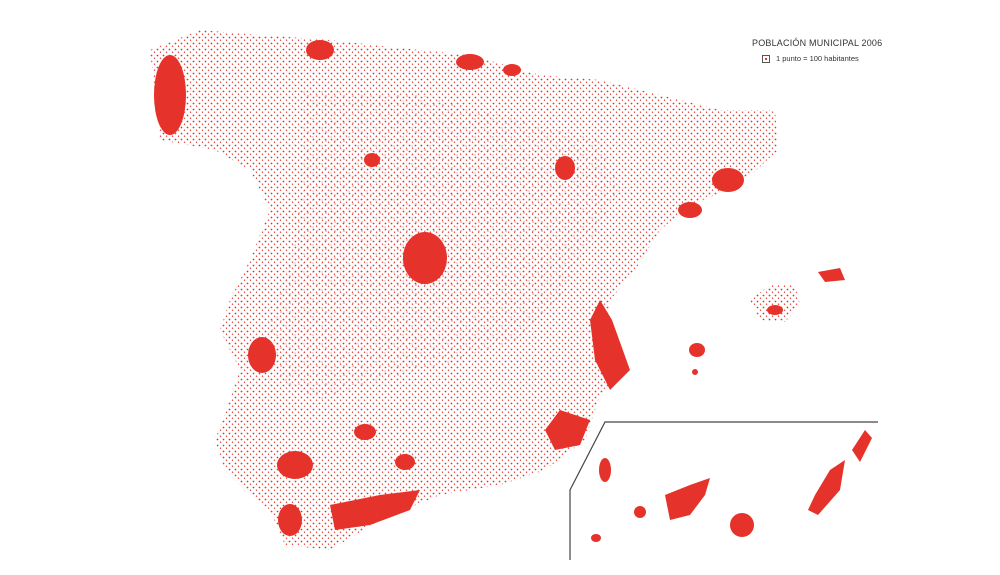 Image resolution: width=1000 pixels, height=575 pixels. I want to click on granada-area, so click(405, 462).